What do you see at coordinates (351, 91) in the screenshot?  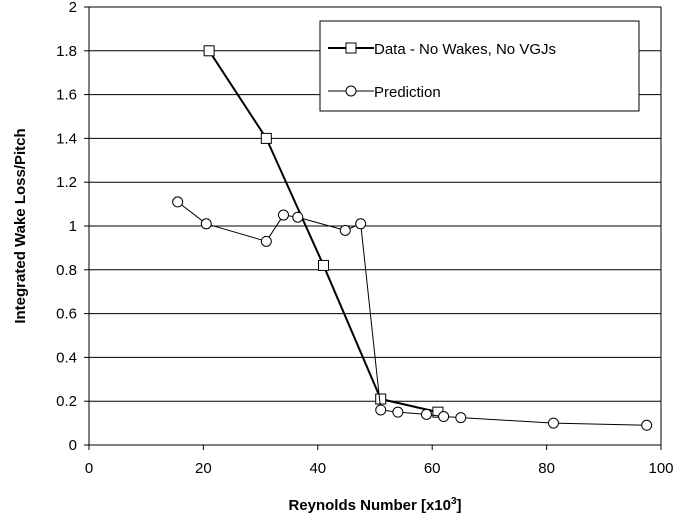 I see `legend-marker-prediction` at bounding box center [351, 91].